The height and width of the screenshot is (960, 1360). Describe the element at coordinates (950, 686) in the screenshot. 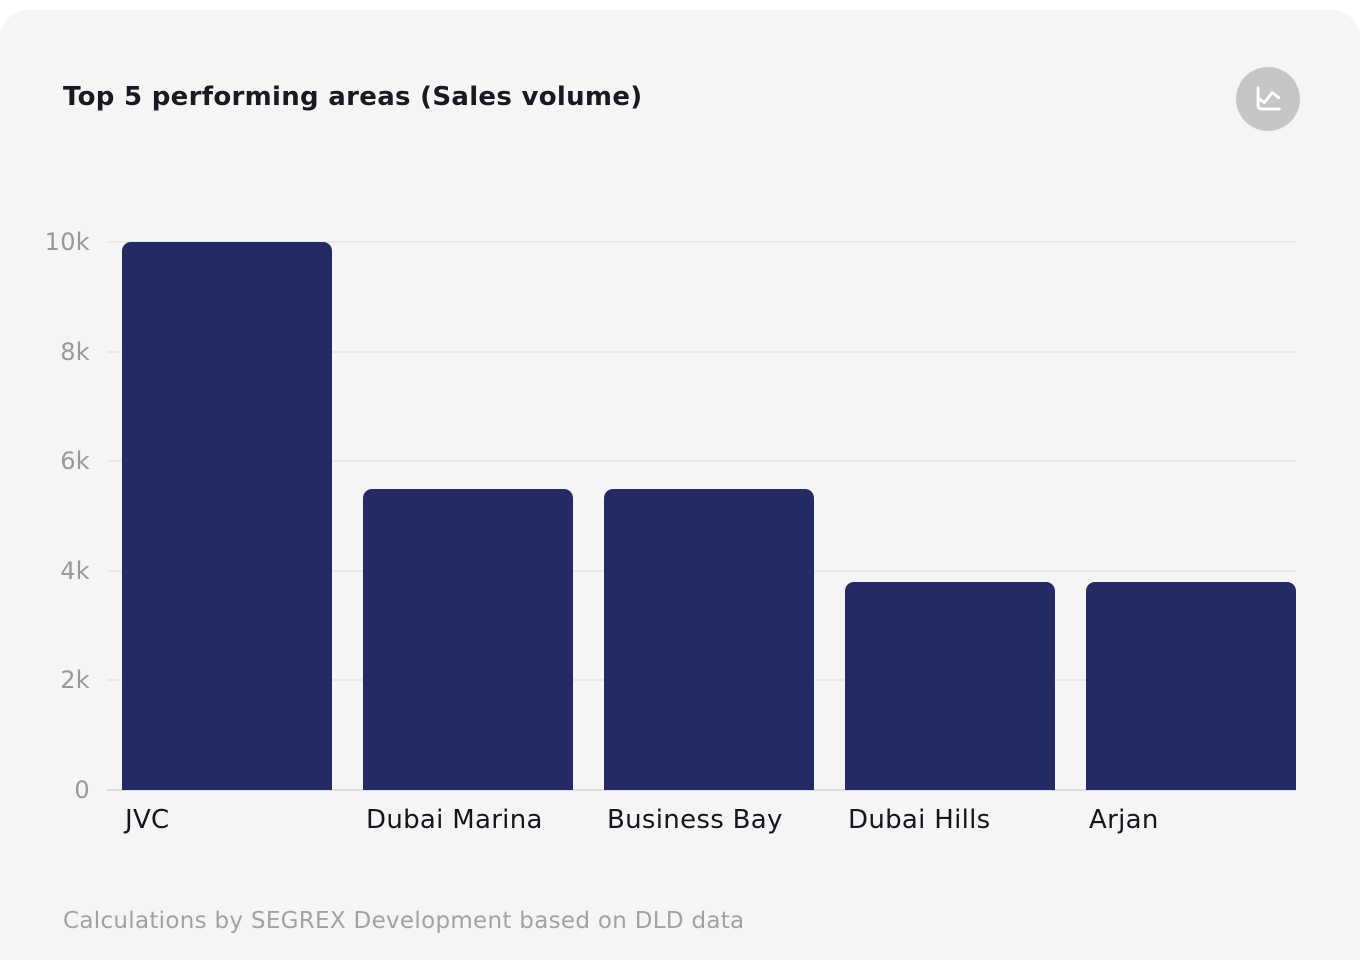

I see `bar-dubai-hills` at that location.